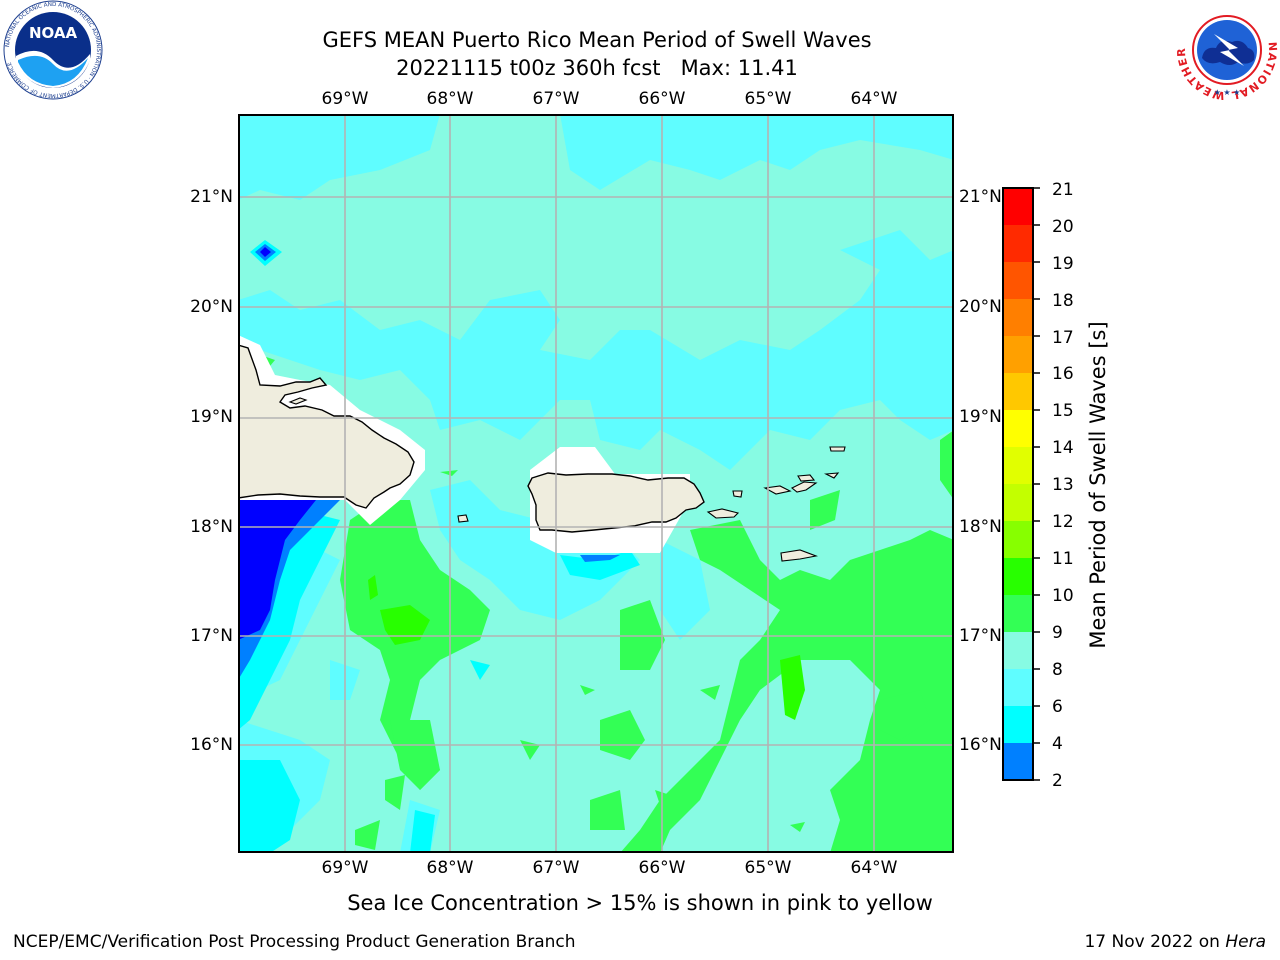 The height and width of the screenshot is (960, 1280). What do you see at coordinates (1063, 227) in the screenshot?
I see `colorbar-tick-20: 20` at bounding box center [1063, 227].